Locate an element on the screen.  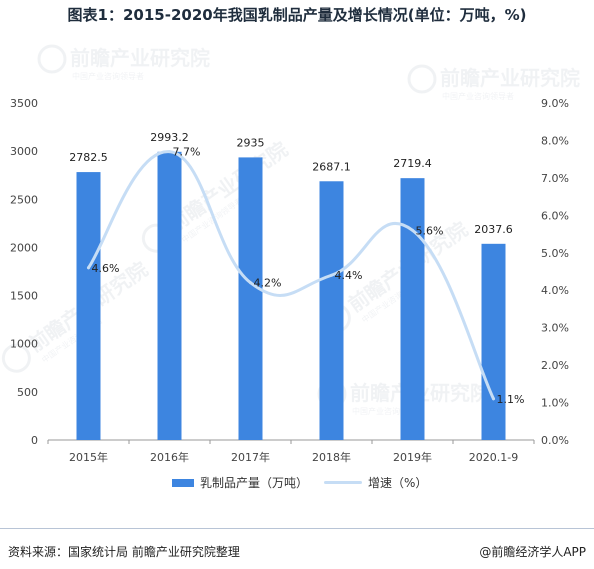
bar-value-label: 2719.4 is located at coordinates (412, 163).